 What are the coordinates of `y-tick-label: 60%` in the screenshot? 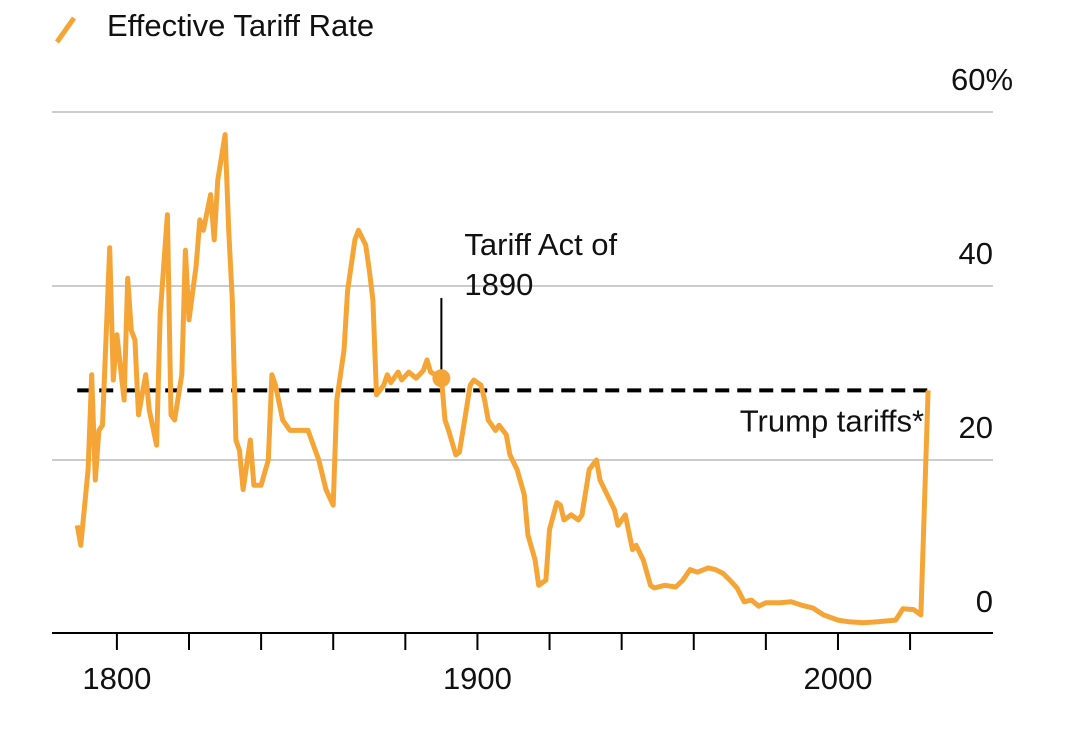 It's located at (982, 79).